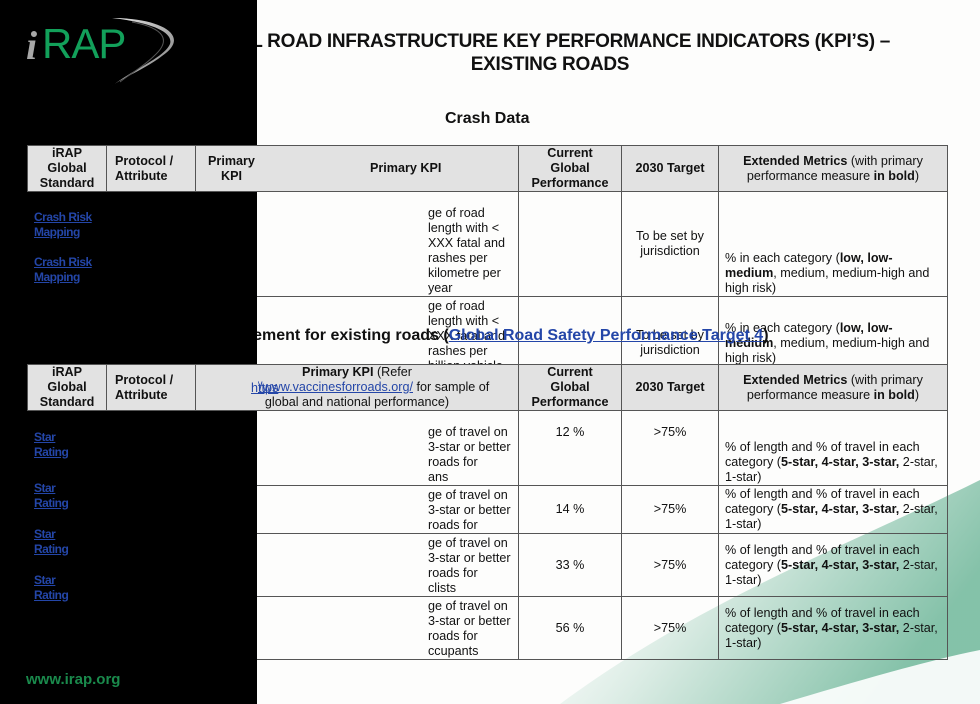 Image resolution: width=980 pixels, height=704 pixels. Describe the element at coordinates (570, 448) in the screenshot. I see `current-performance-cell: 12 %` at that location.